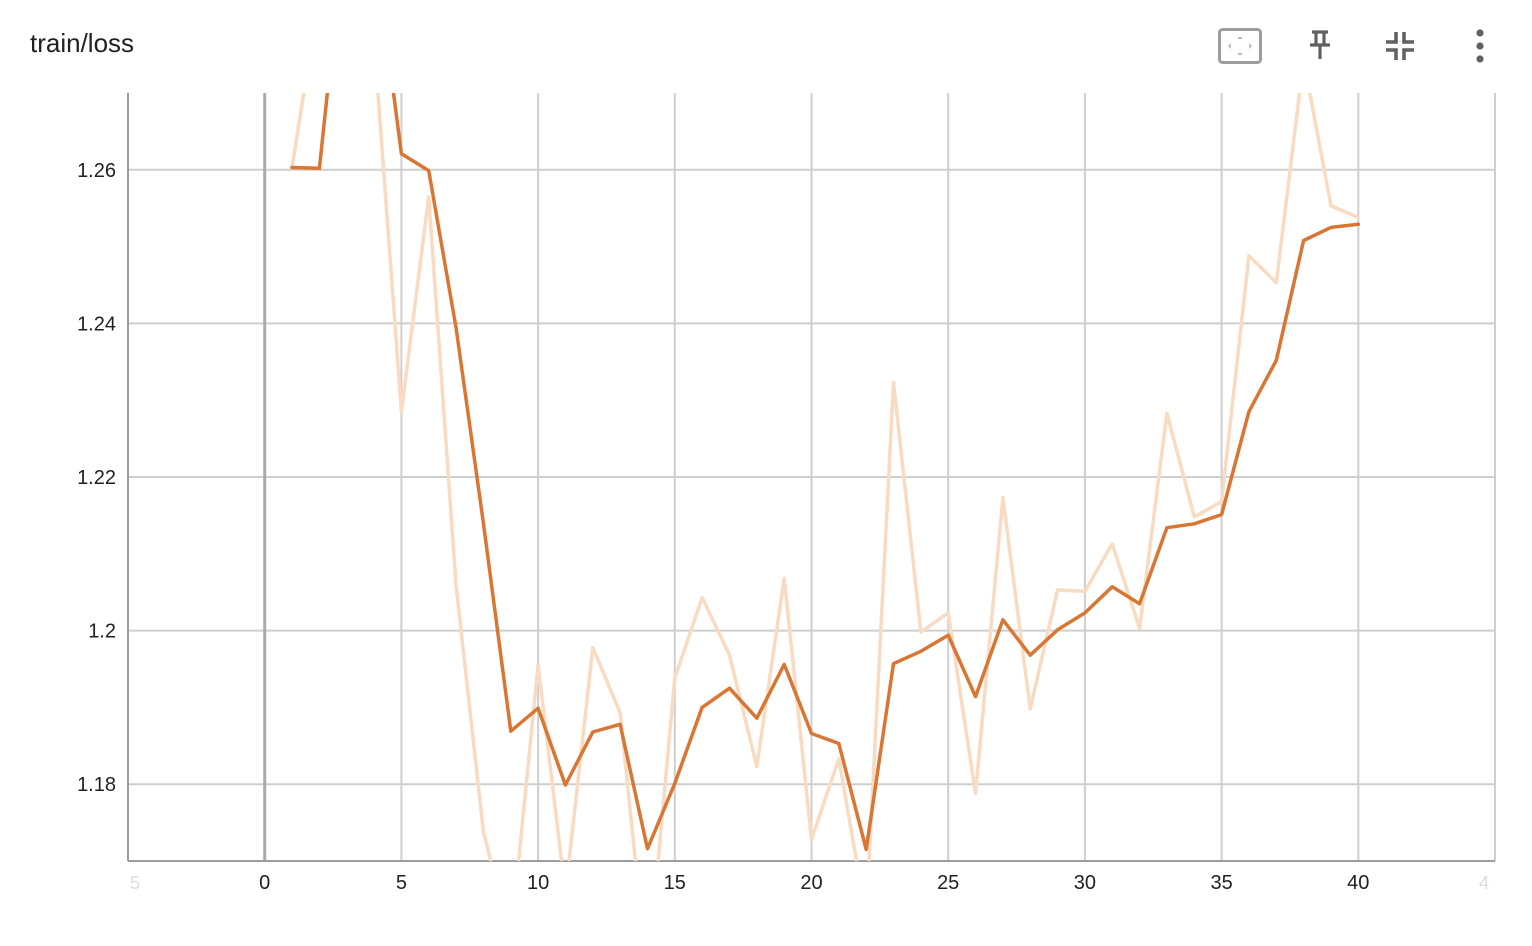  What do you see at coordinates (96, 785) in the screenshot?
I see `y-tick-label: 1.18` at bounding box center [96, 785].